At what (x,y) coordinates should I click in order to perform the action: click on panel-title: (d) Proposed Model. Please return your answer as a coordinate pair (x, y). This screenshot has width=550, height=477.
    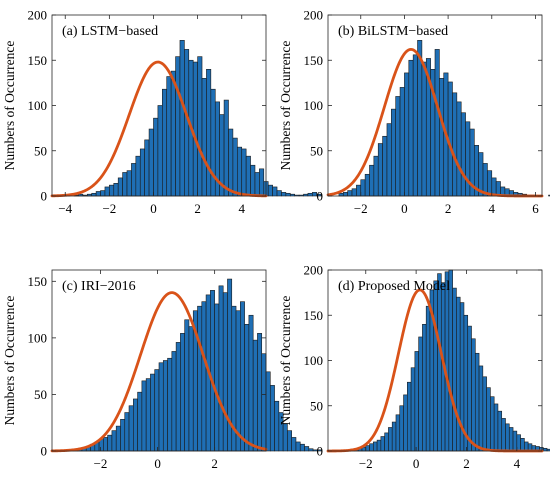
    Looking at the image, I should click on (394, 286).